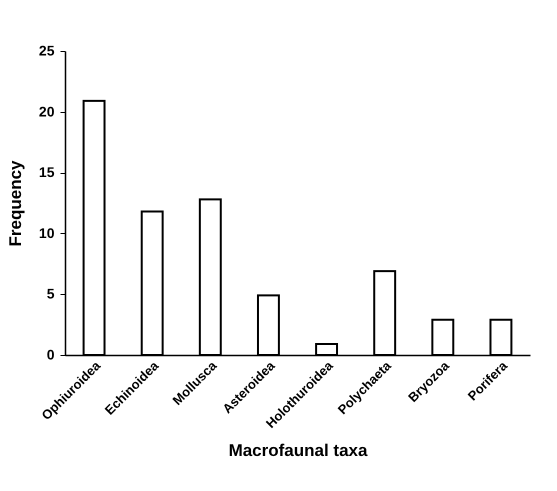  What do you see at coordinates (298, 450) in the screenshot?
I see `x-axis-title: Macrofaunal taxa` at bounding box center [298, 450].